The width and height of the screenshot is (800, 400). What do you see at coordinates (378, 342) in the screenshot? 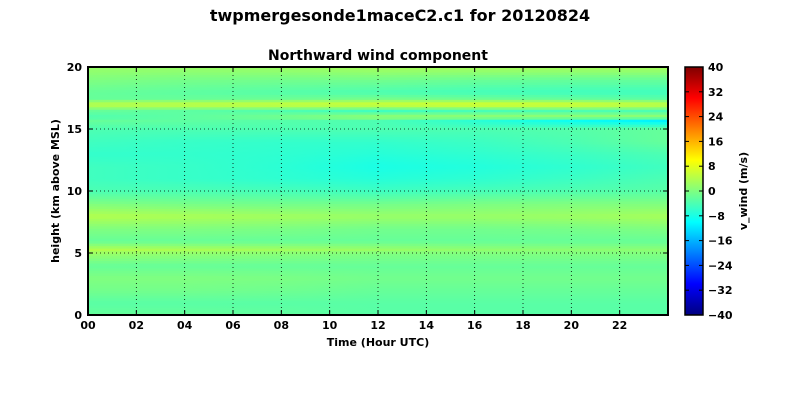
I see `x-axis-label: Time (Hour UTC)` at bounding box center [378, 342].